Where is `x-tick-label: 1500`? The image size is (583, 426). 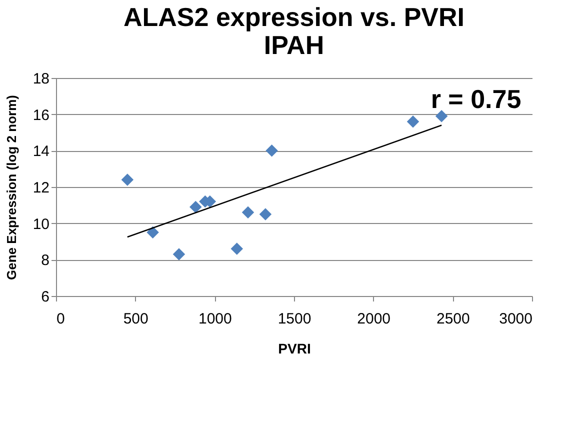
x-tick-label: 1500 is located at coordinates (295, 319).